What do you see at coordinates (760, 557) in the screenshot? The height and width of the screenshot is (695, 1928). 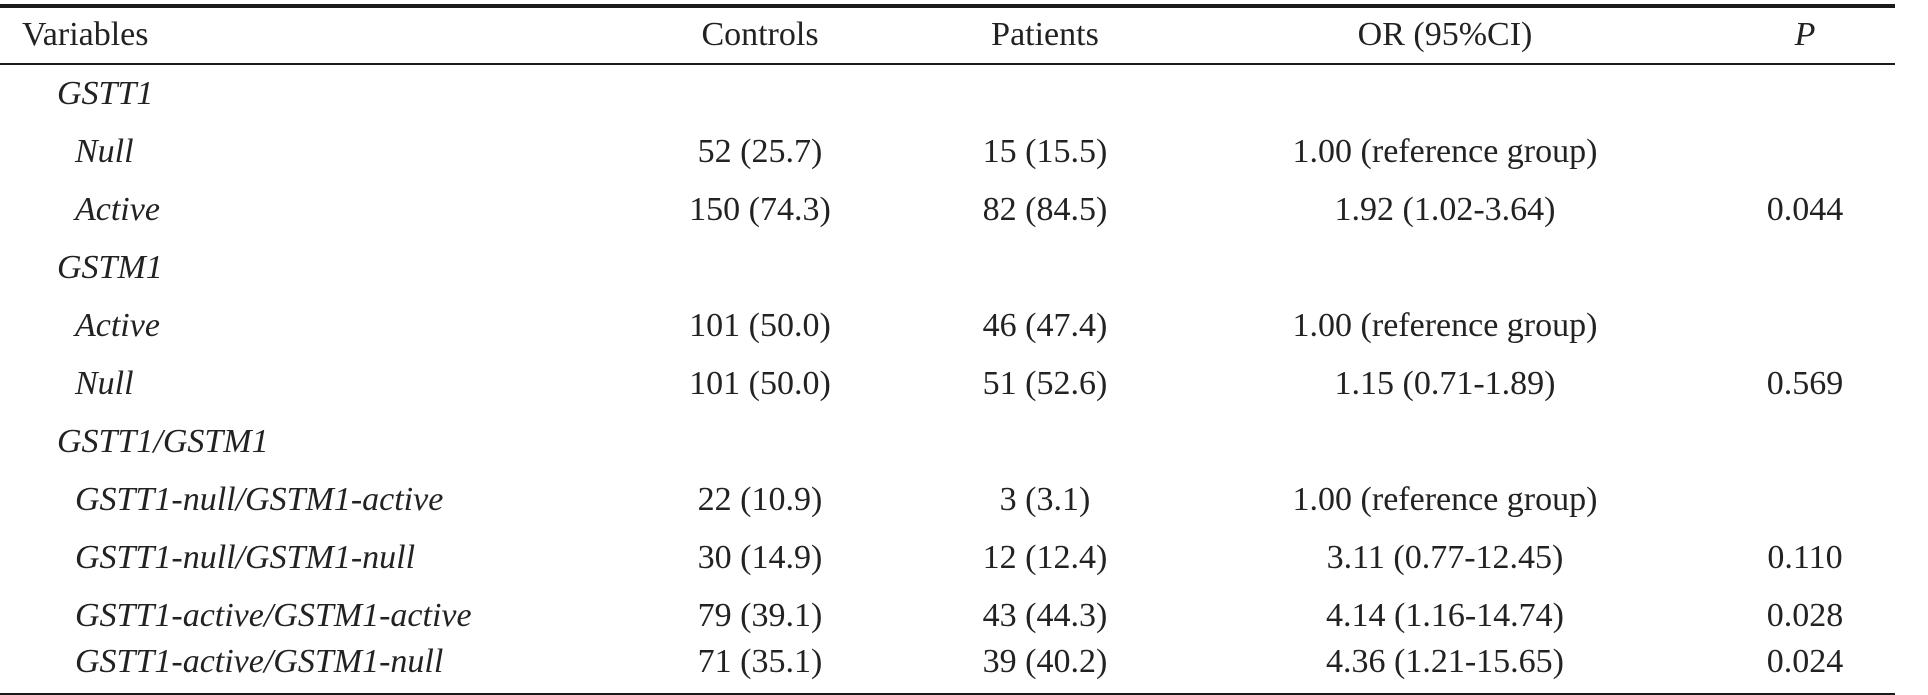 I see `controls-value: 30 (14.9)` at bounding box center [760, 557].